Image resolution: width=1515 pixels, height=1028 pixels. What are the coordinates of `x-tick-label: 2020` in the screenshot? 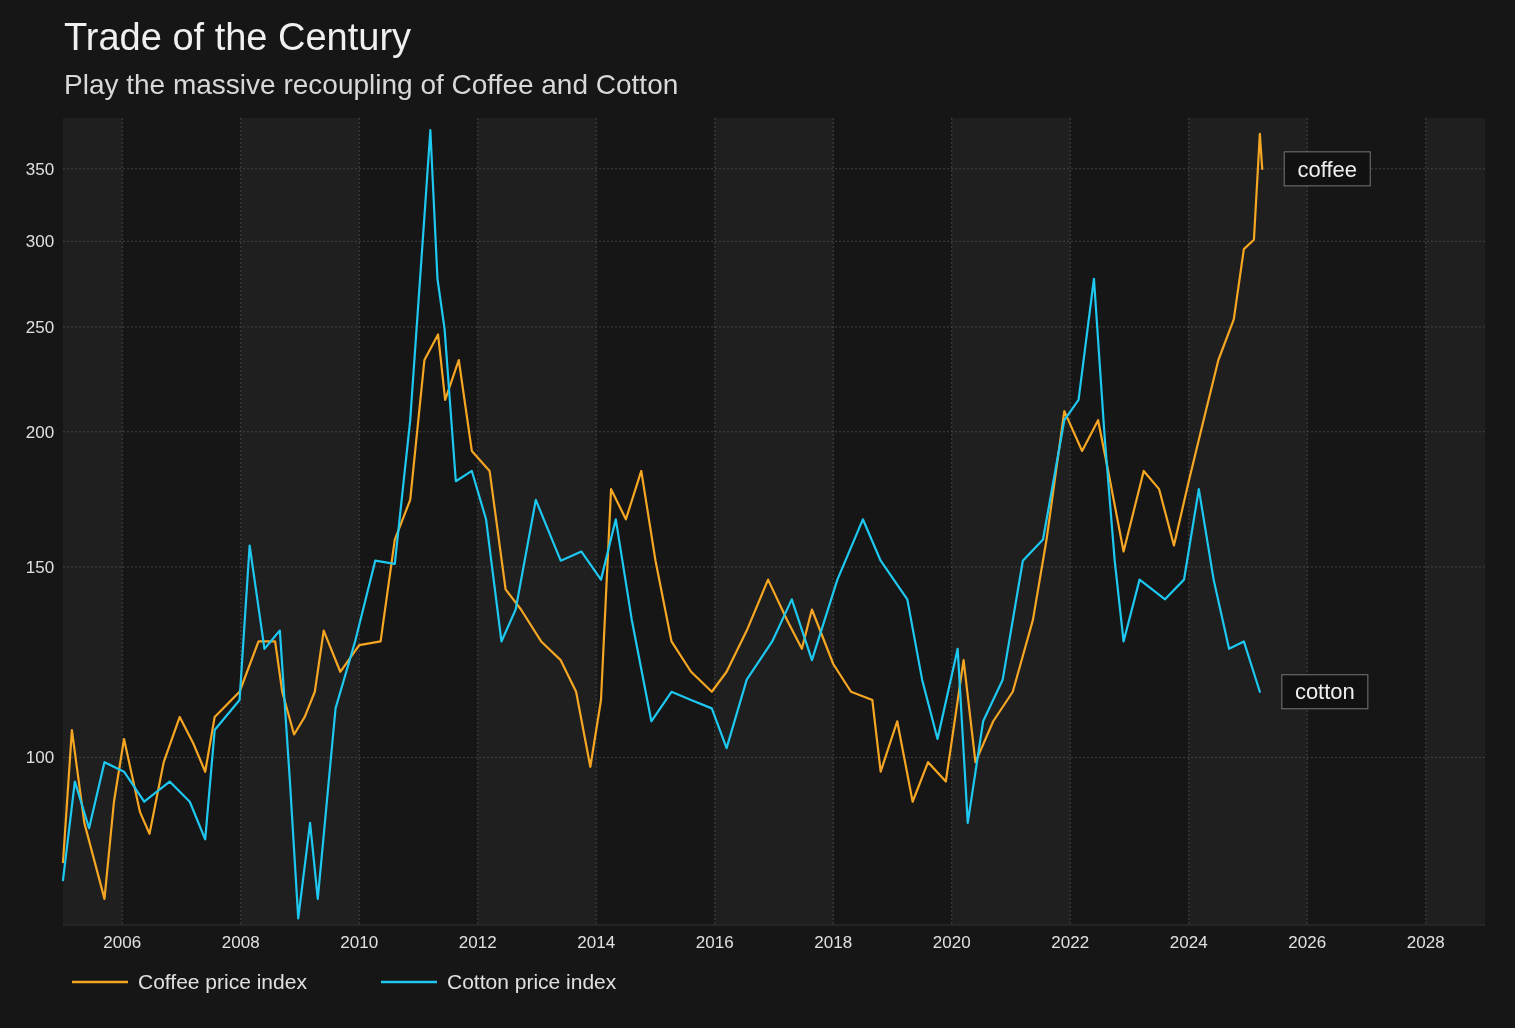 It's located at (951, 942).